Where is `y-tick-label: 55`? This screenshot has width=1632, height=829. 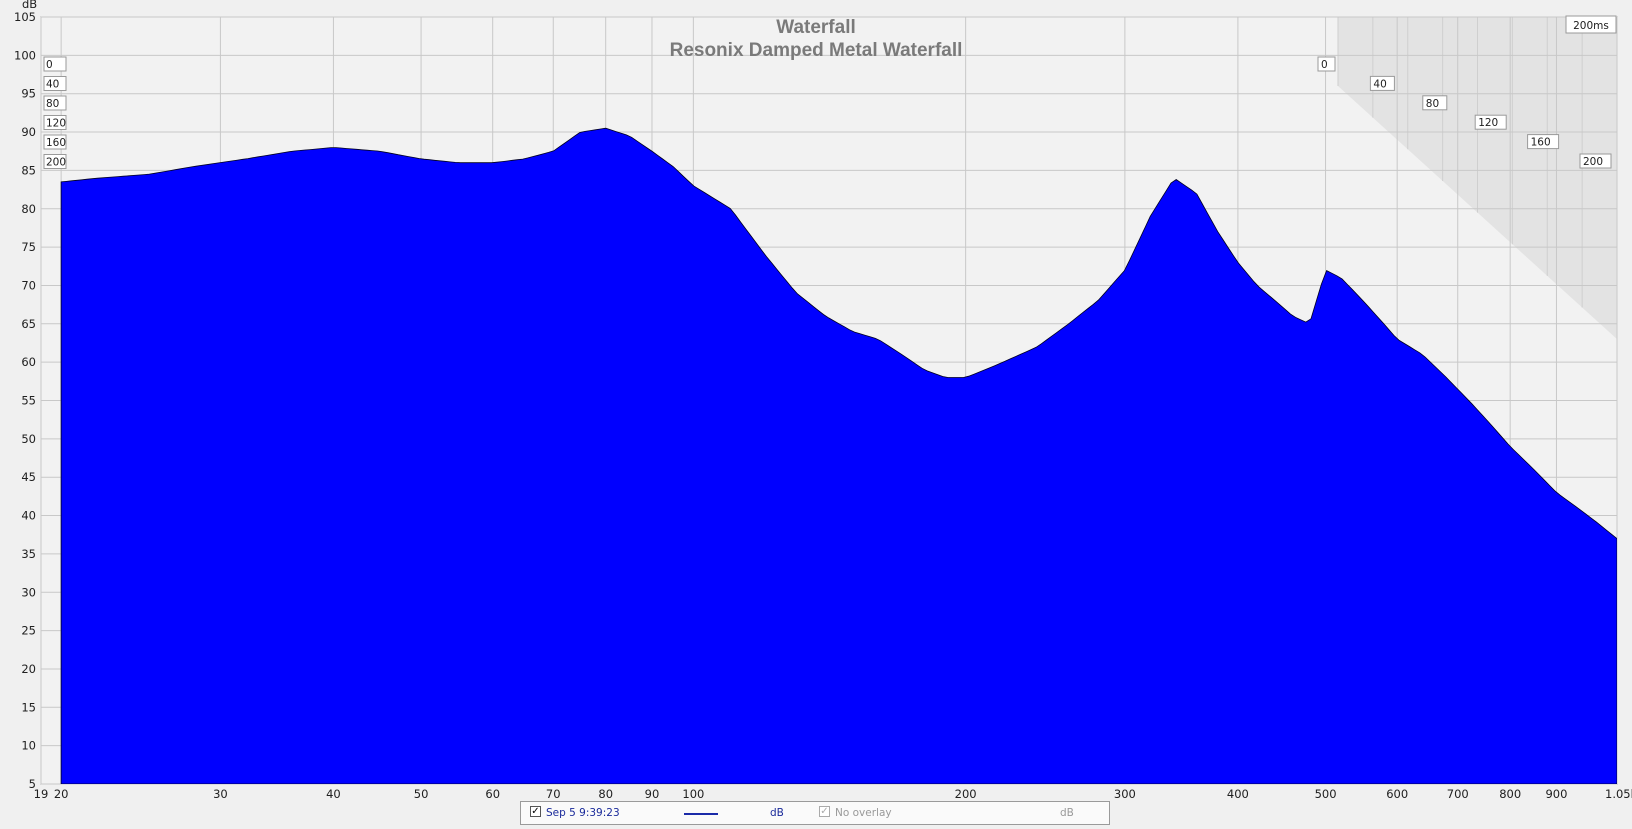
y-tick-label: 55 is located at coordinates (28, 401).